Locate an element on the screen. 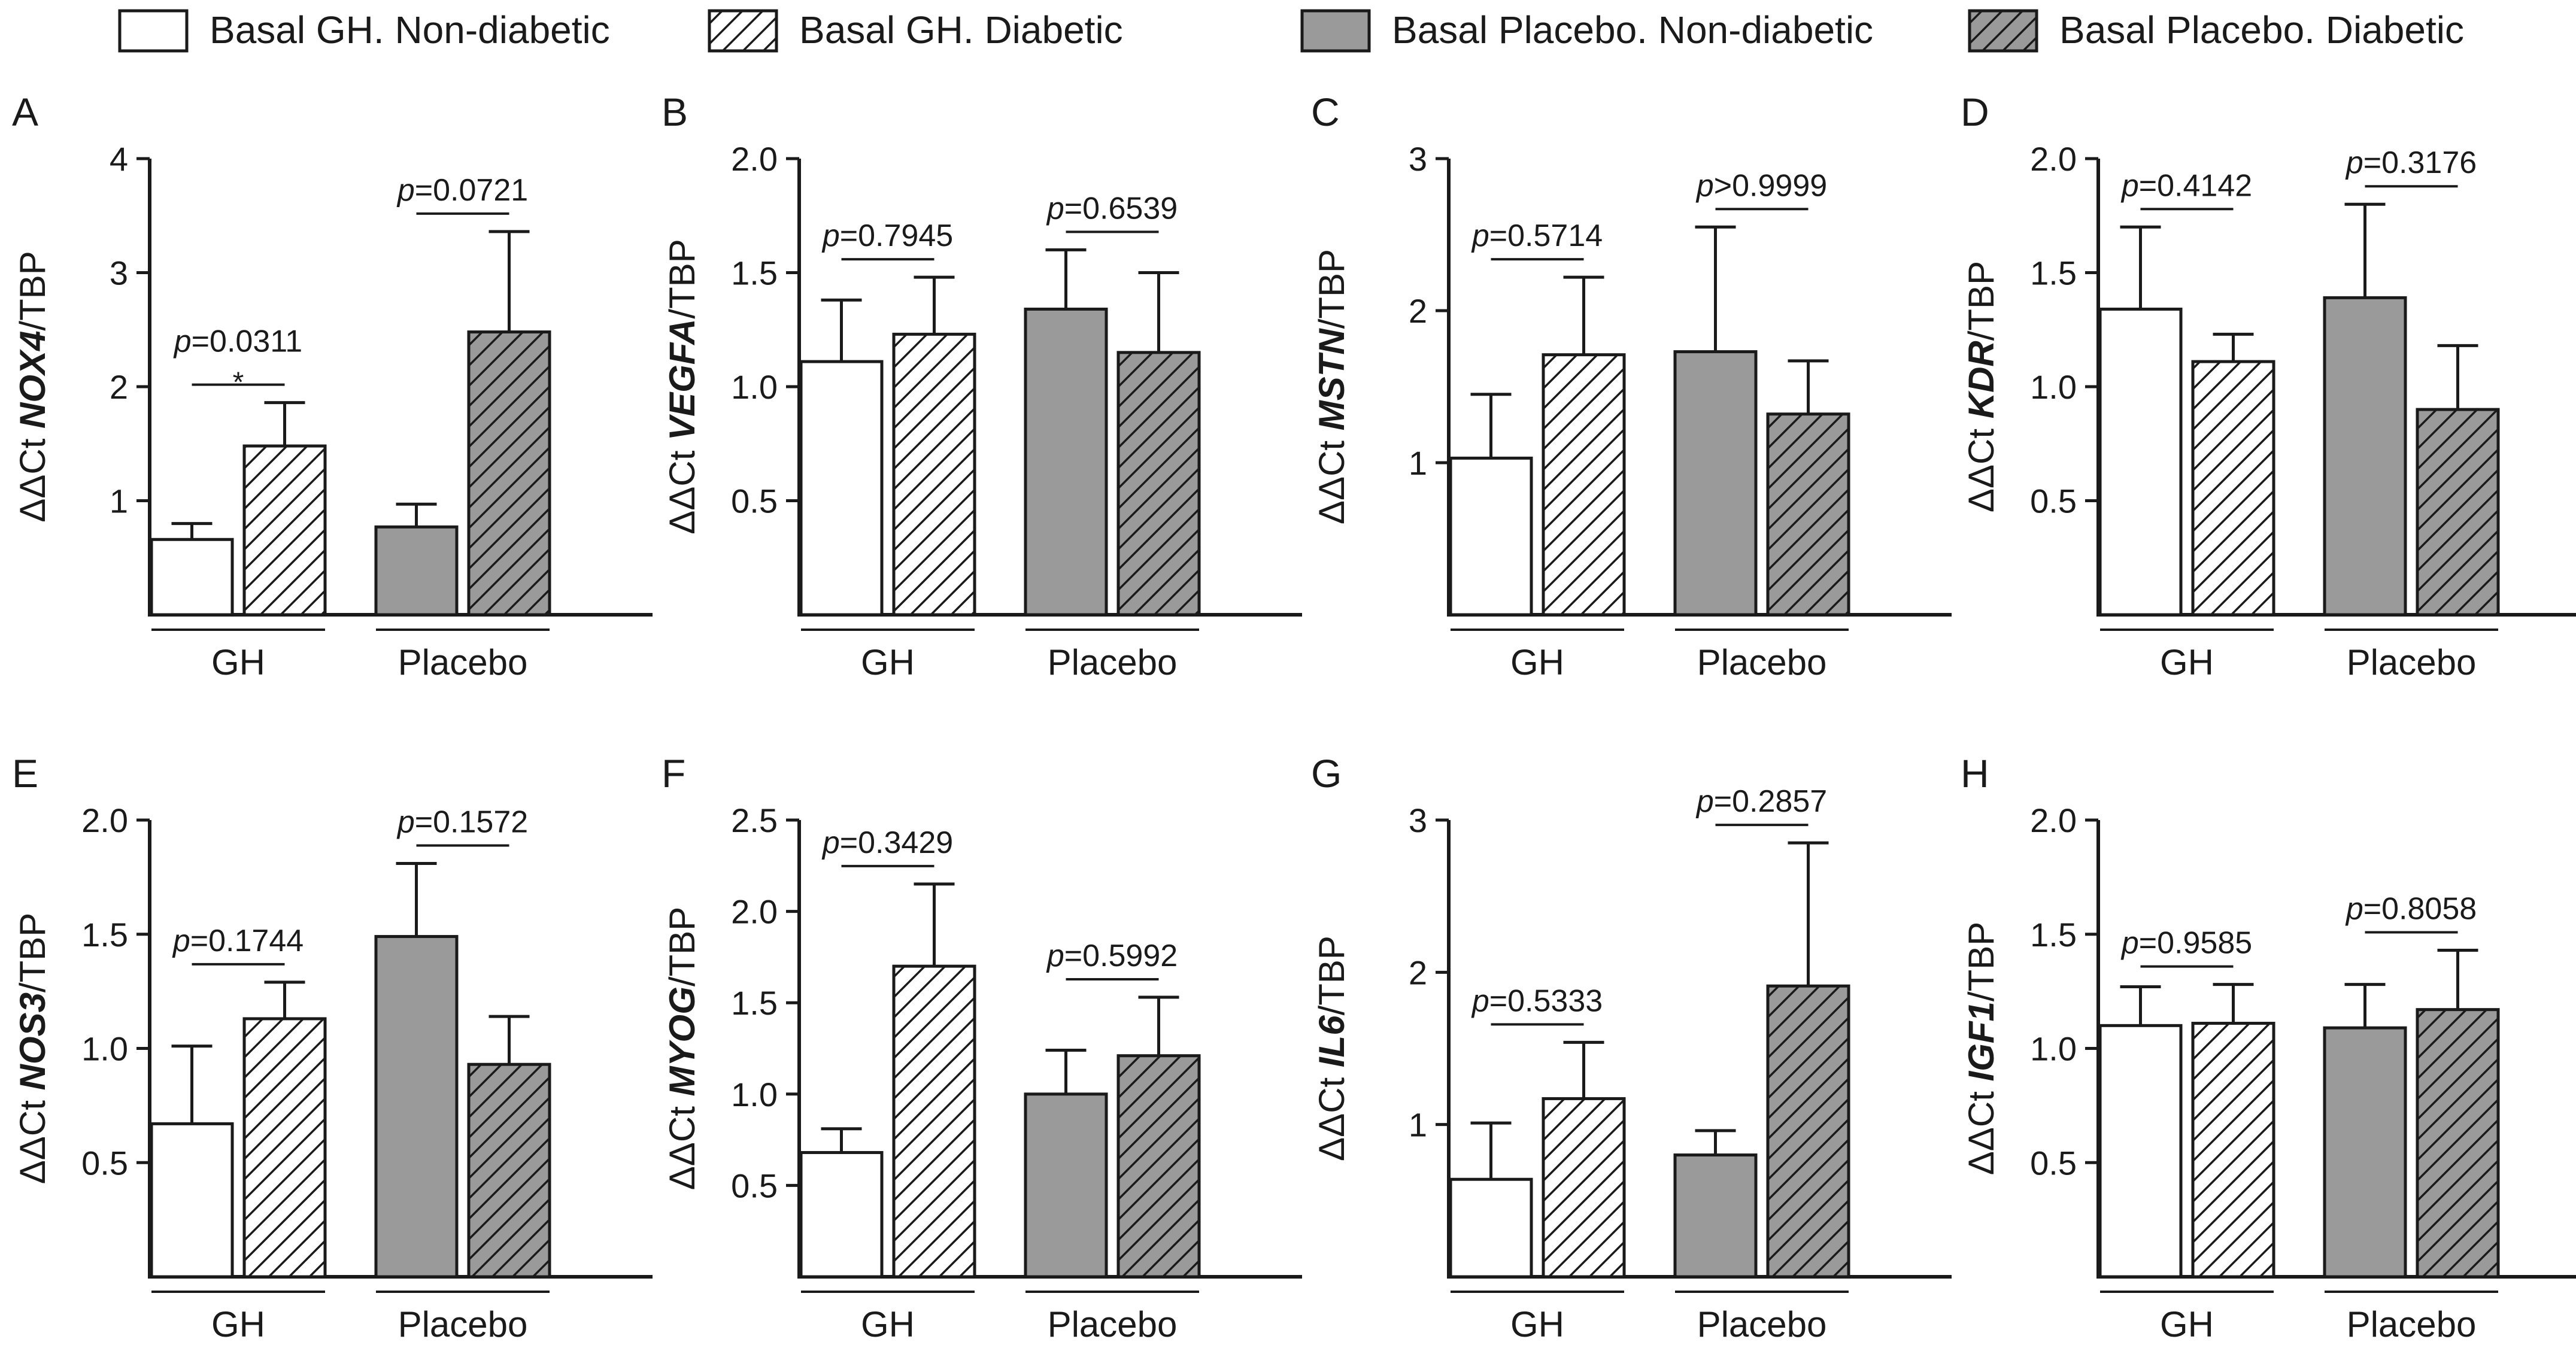  p-value-label: p=0.5992 is located at coordinates (1112, 956).